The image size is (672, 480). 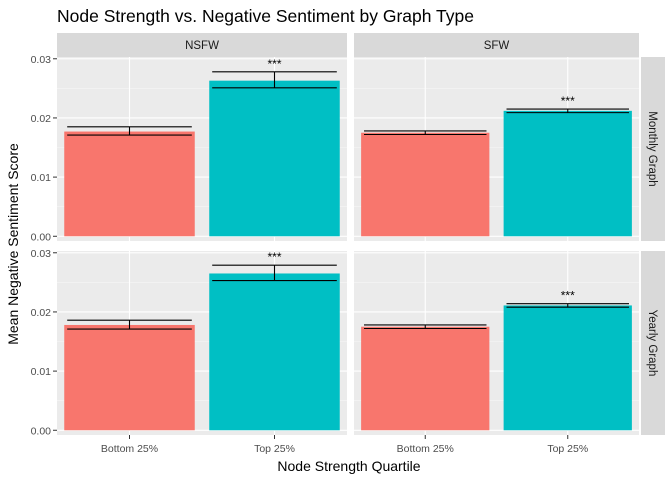 I want to click on y-axis-label: Mean Negative Sentiment Score, so click(x=13, y=244).